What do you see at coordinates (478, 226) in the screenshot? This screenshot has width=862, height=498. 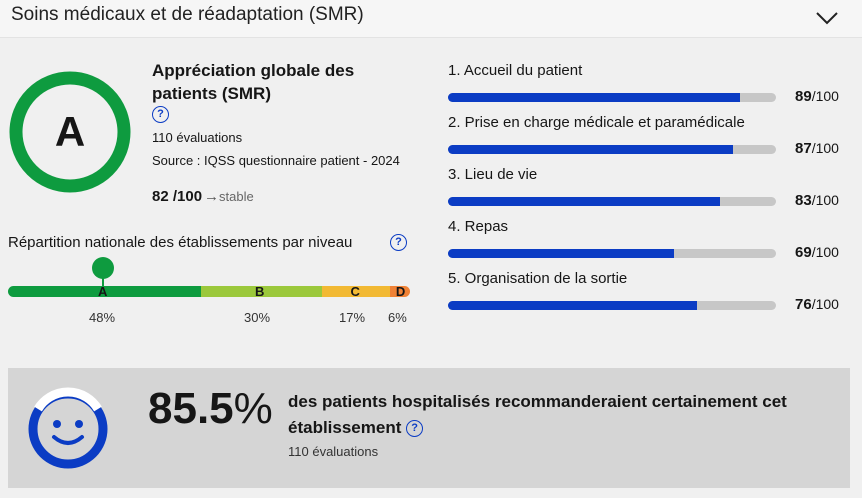 I see `criterion-label: 4. Repas` at bounding box center [478, 226].